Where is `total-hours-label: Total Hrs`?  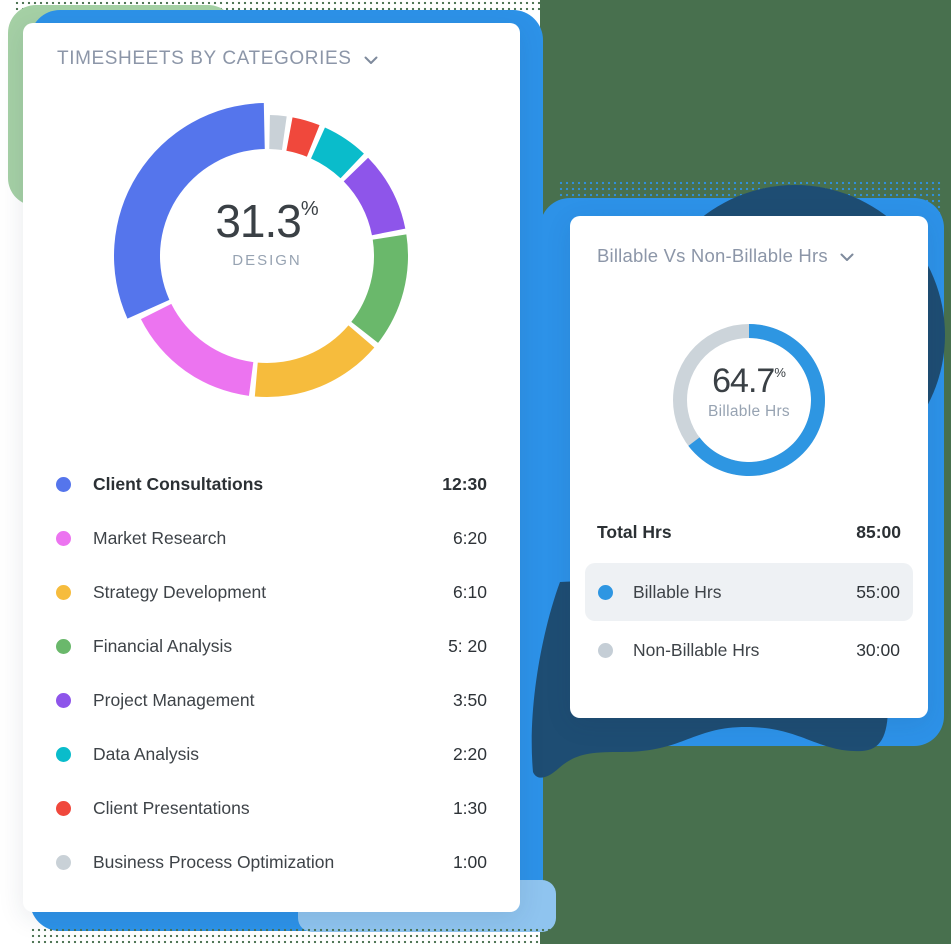 total-hours-label: Total Hrs is located at coordinates (634, 531).